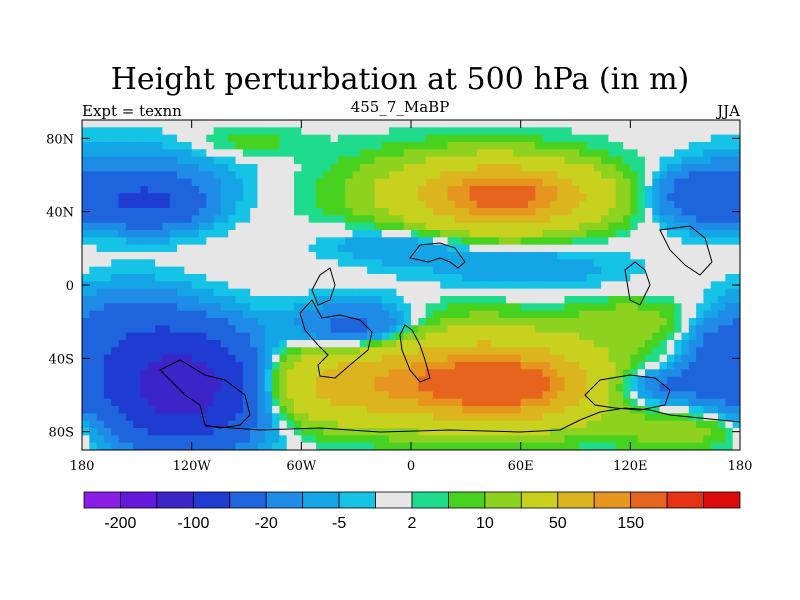  I want to click on x-tick-label: 180, so click(82, 466).